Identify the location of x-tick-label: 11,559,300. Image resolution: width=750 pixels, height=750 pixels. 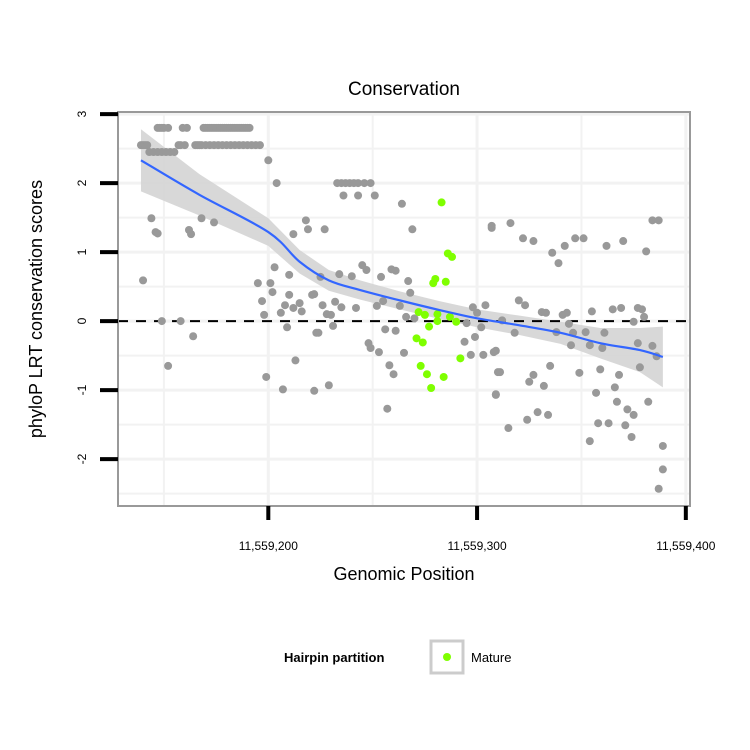
(476, 546).